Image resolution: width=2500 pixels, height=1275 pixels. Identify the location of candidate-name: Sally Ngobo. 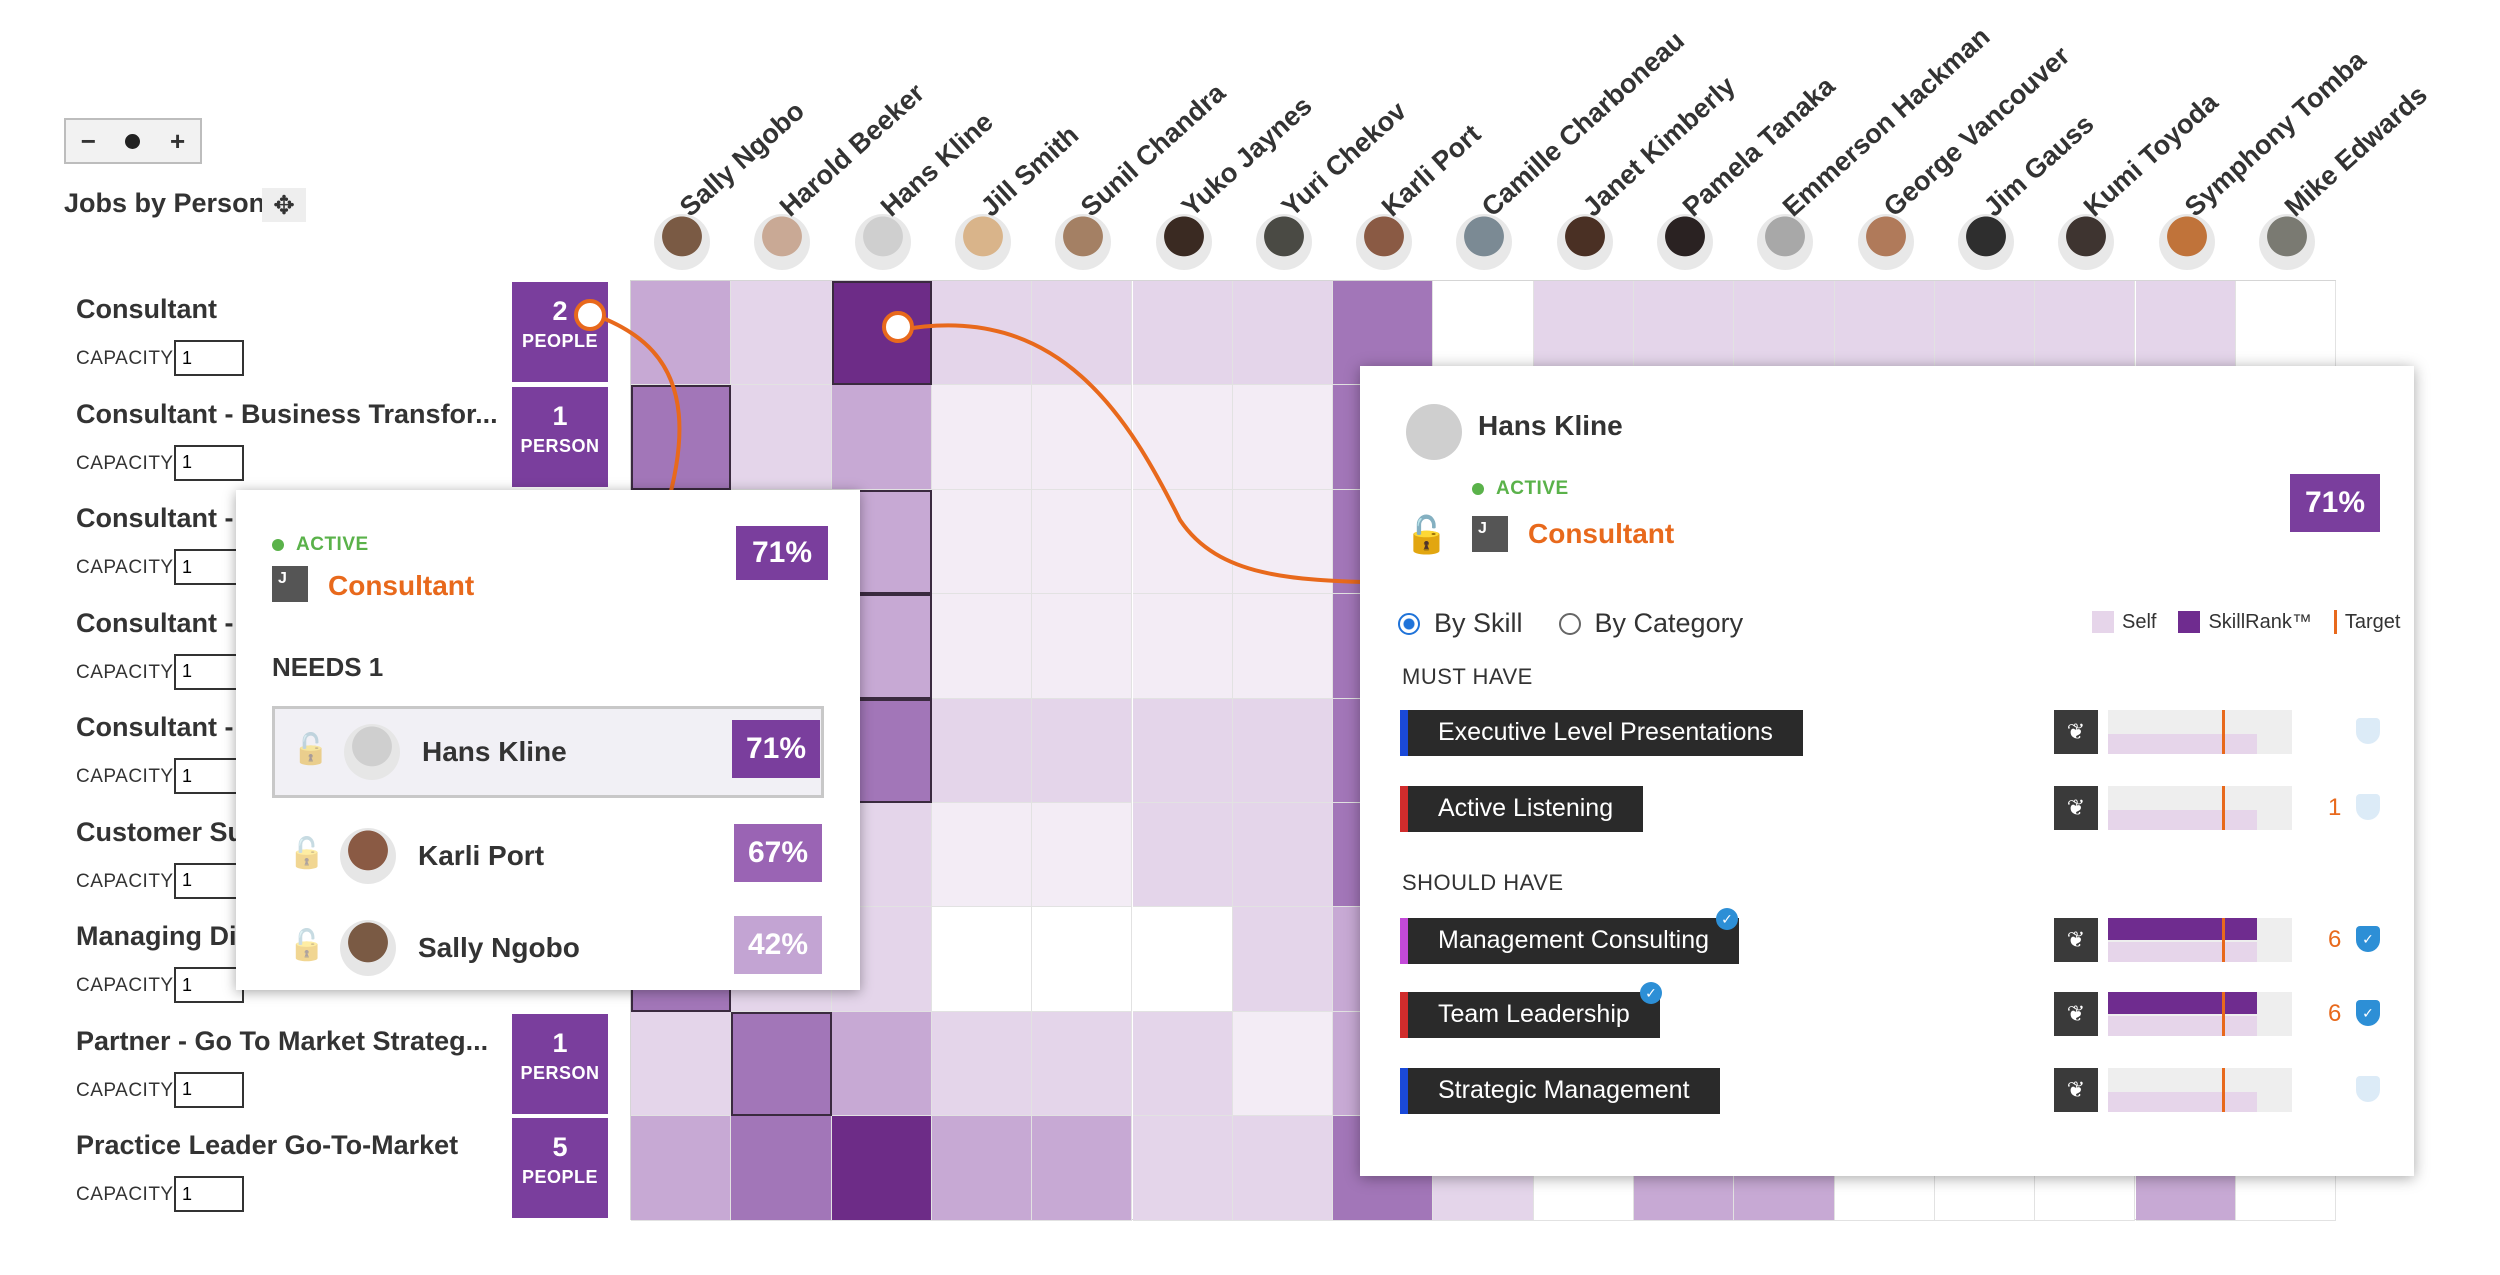
(499, 947).